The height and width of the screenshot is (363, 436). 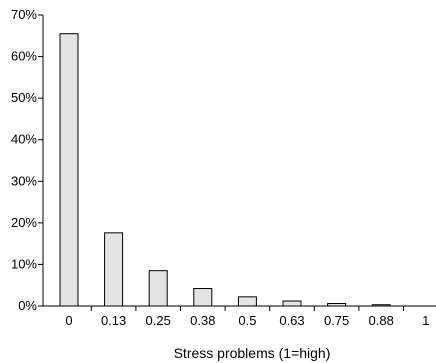 I want to click on y-tick-label: 50%, so click(x=24, y=97).